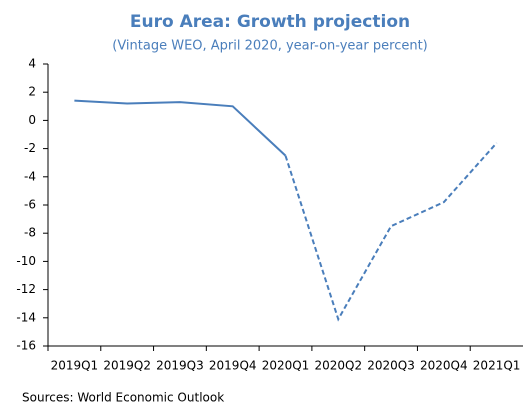 The width and height of the screenshot is (524, 406). I want to click on y-tick-label: 4, so click(32, 64).